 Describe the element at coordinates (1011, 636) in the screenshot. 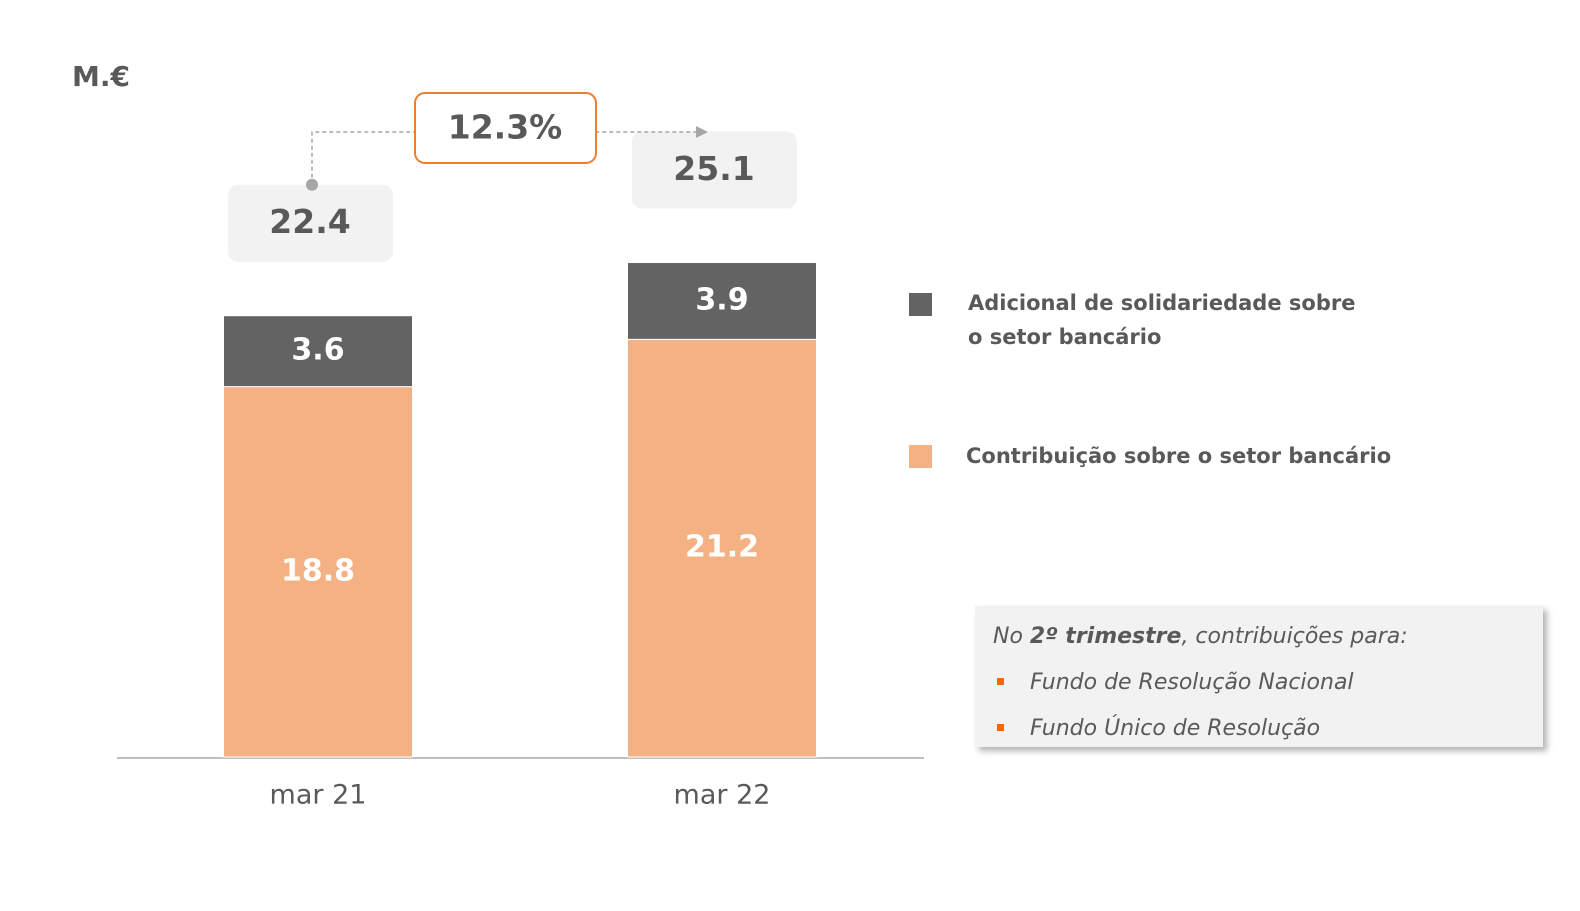

I see `note-text: No` at that location.